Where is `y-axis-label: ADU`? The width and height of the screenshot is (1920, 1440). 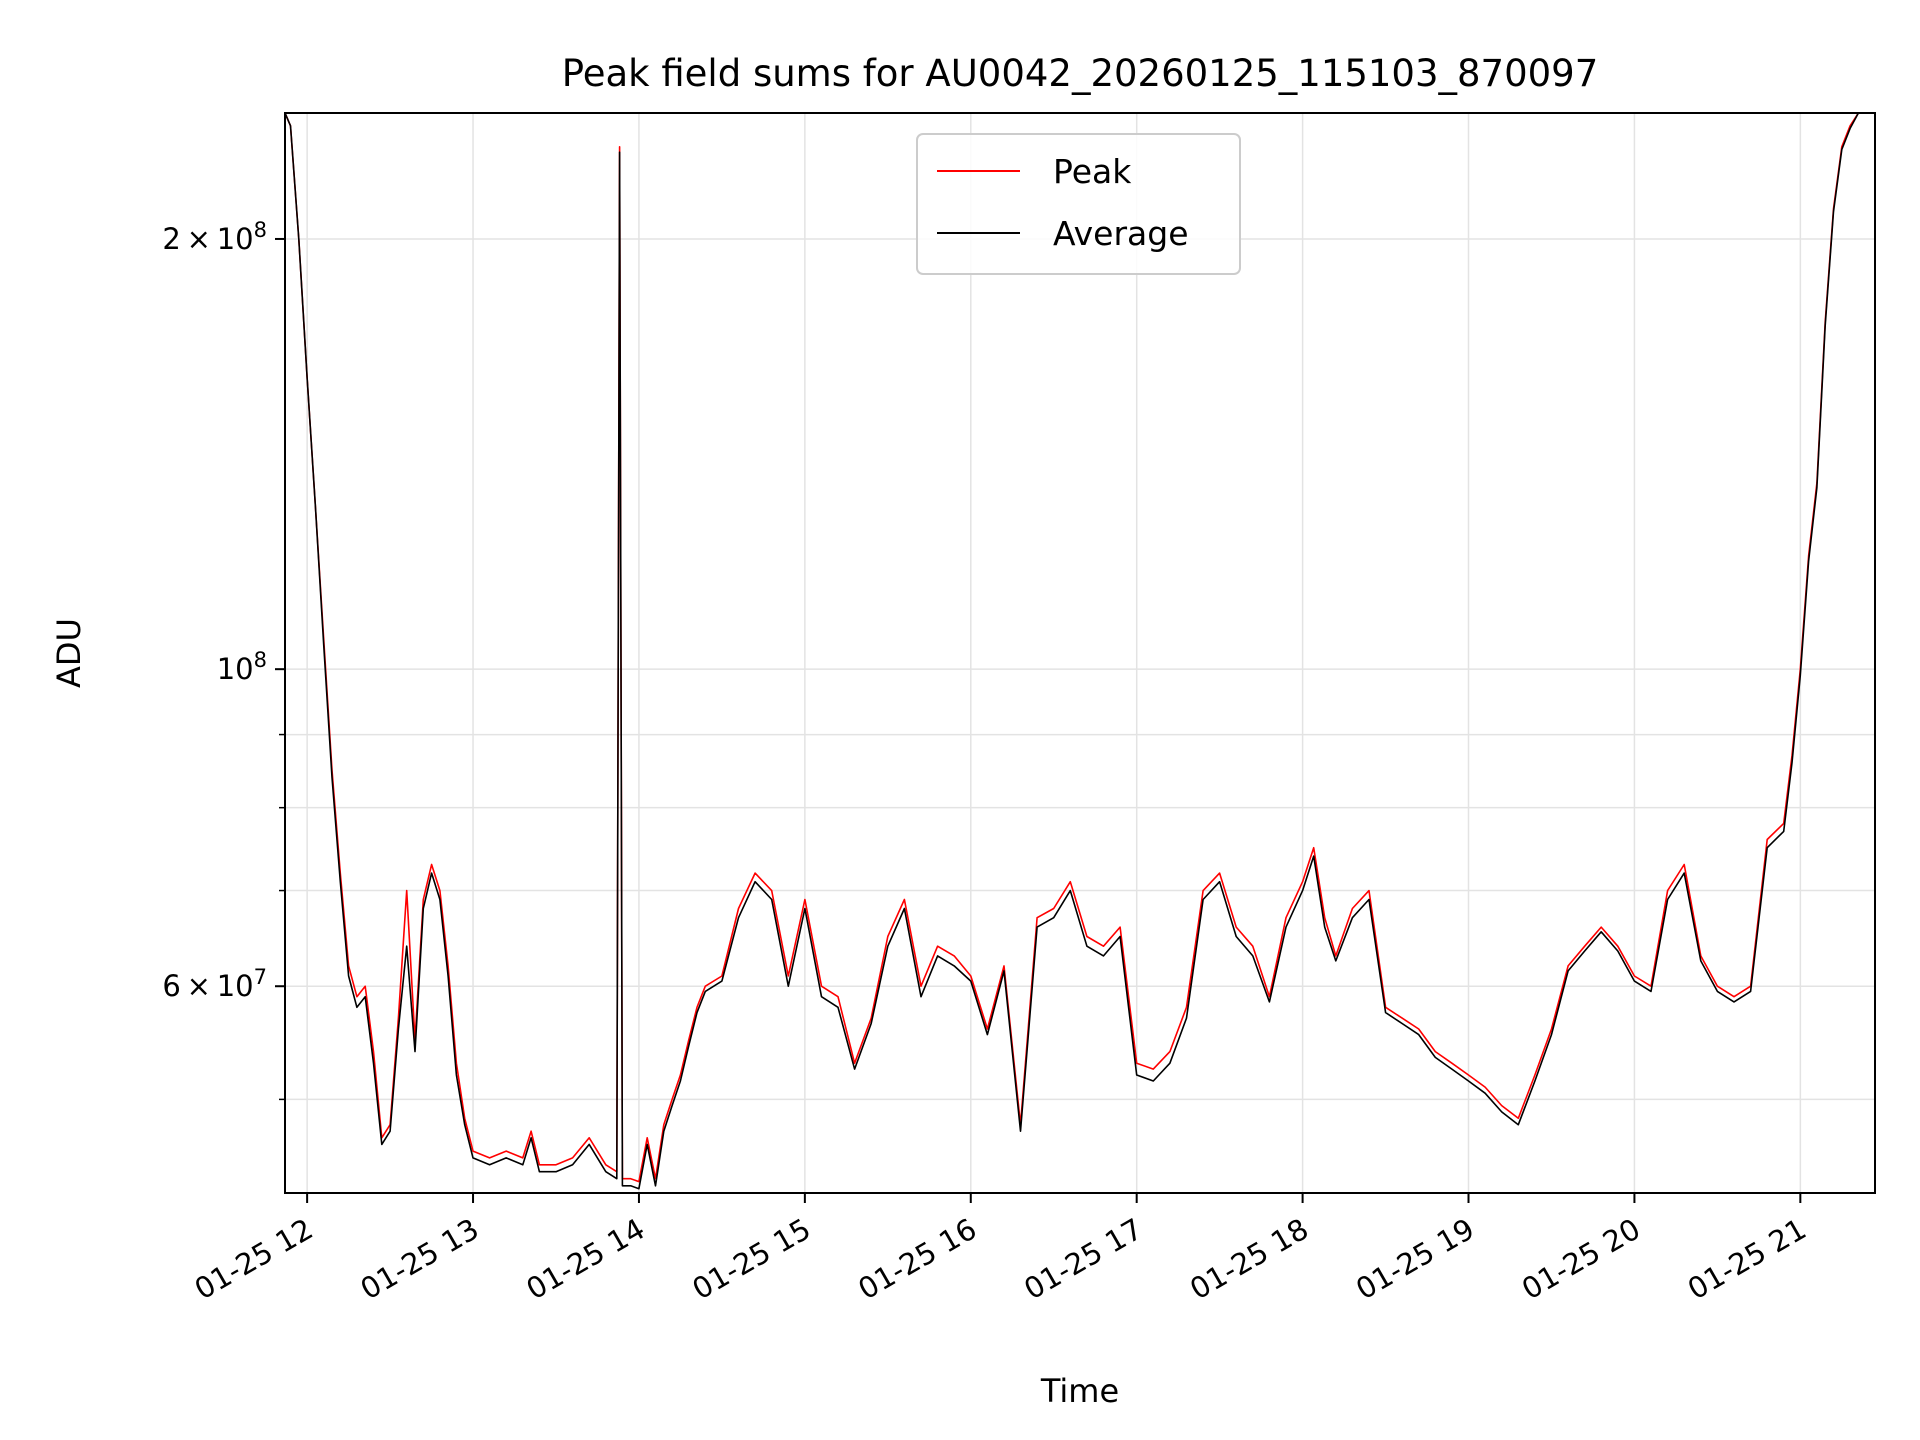 y-axis-label: ADU is located at coordinates (69, 653).